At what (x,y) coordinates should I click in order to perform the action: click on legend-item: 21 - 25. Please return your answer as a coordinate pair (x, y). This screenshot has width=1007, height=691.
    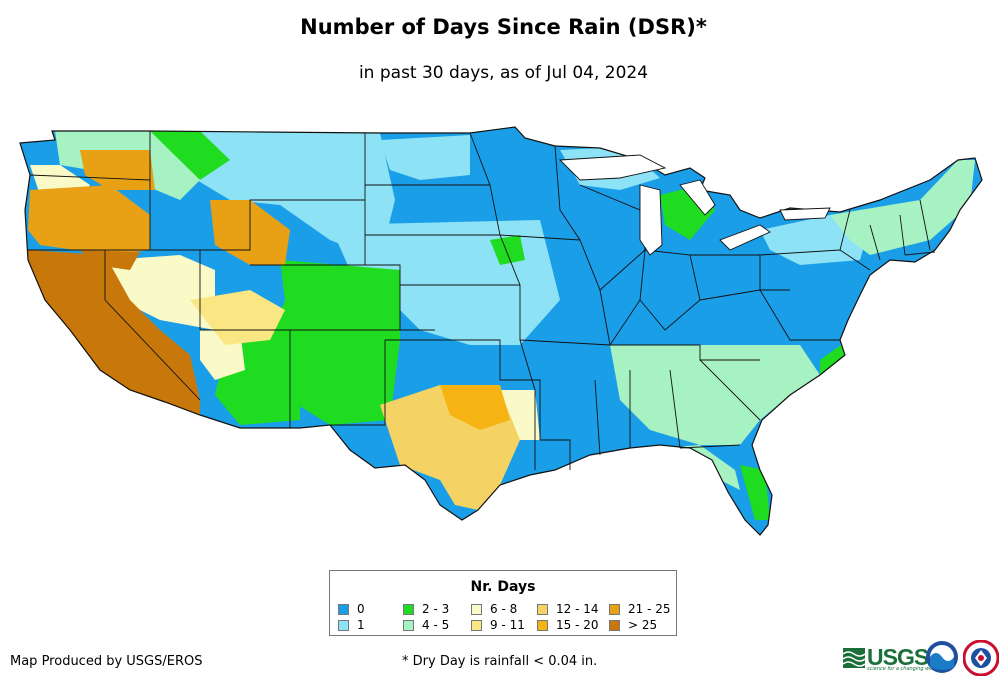
    Looking at the image, I should click on (640, 609).